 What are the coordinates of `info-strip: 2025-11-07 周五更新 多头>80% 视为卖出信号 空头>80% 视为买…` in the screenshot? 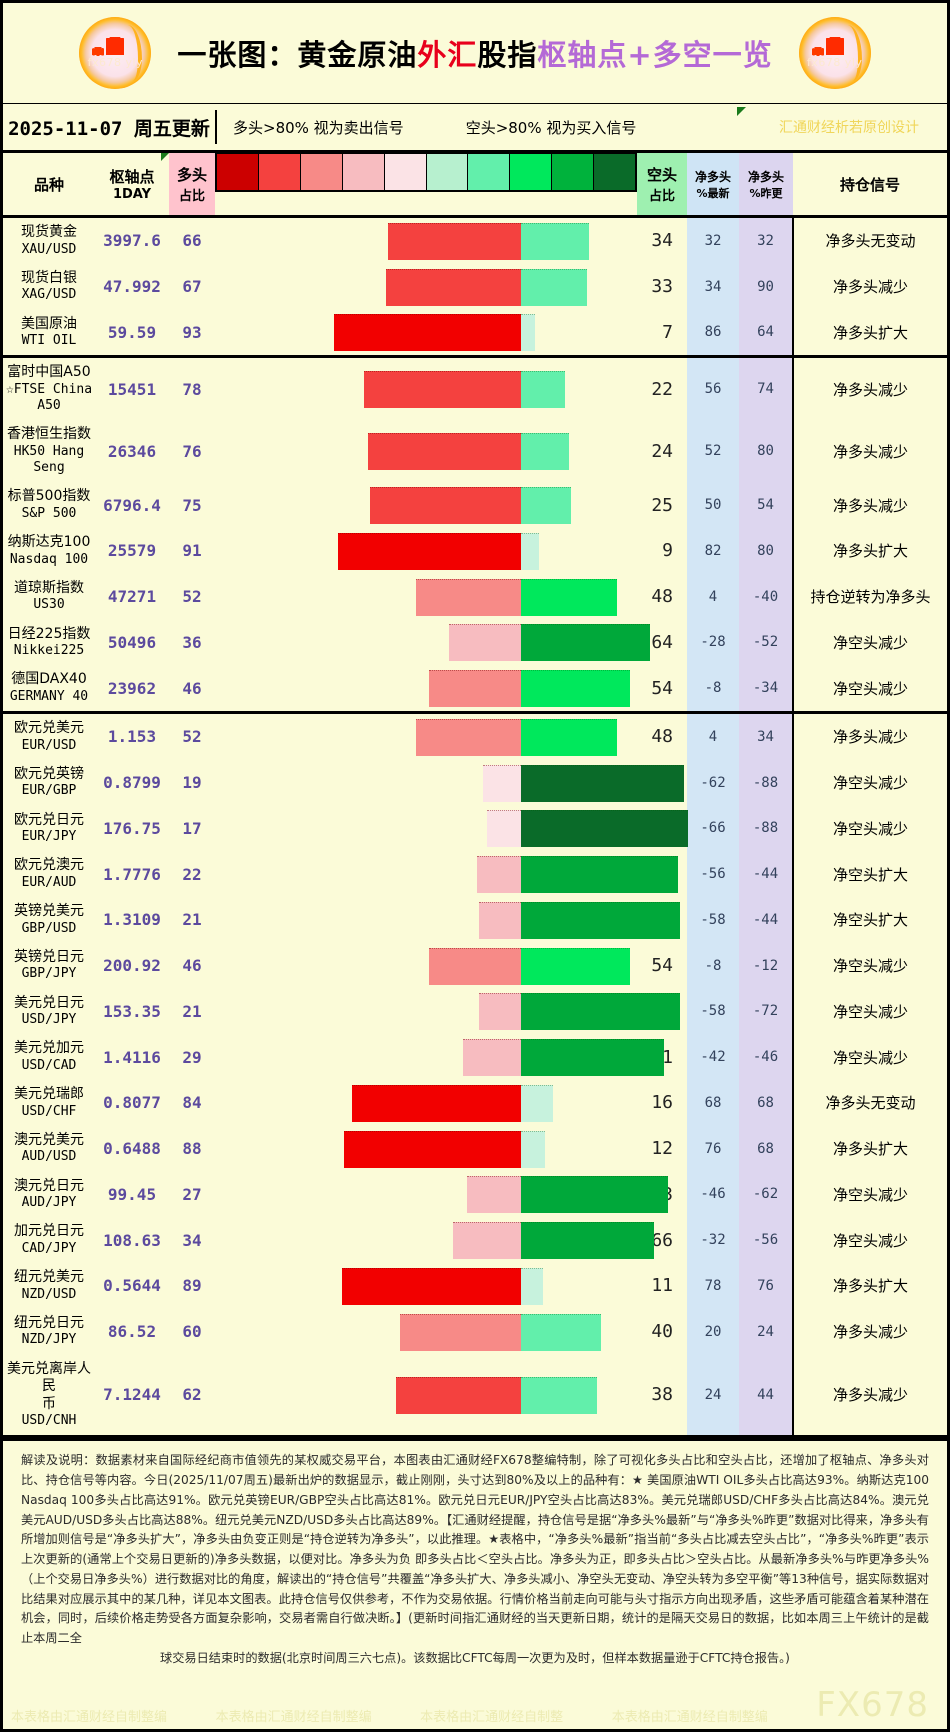 It's located at (475, 128).